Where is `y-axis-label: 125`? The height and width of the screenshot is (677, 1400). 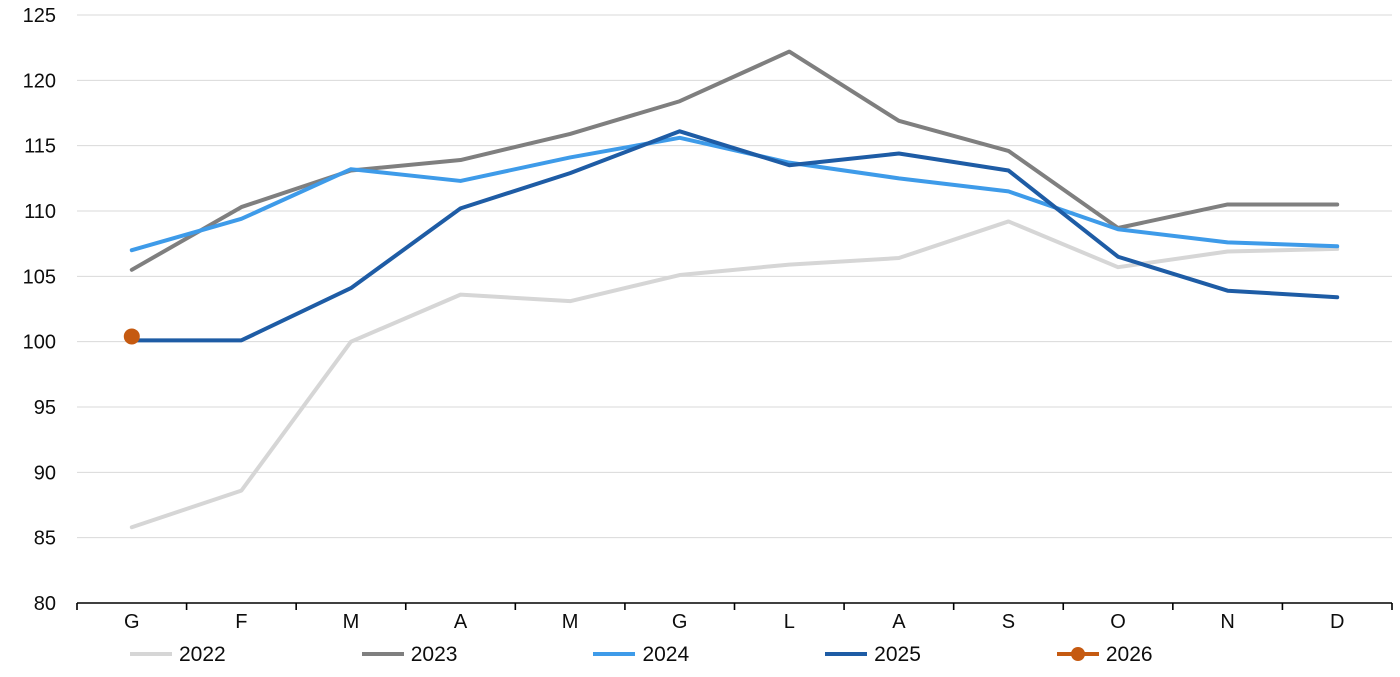 y-axis-label: 125 is located at coordinates (39, 16).